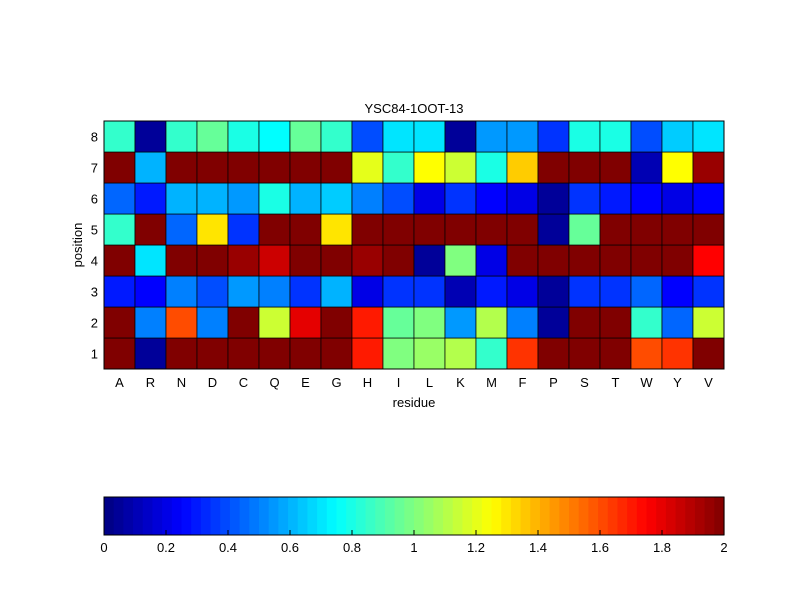 Image resolution: width=800 pixels, height=600 pixels. I want to click on colorbar-tick-labels: 0 0.2 0.4 0.6 0.8 1 1.2 1.4 1.6 1.8 2, so click(414, 542).